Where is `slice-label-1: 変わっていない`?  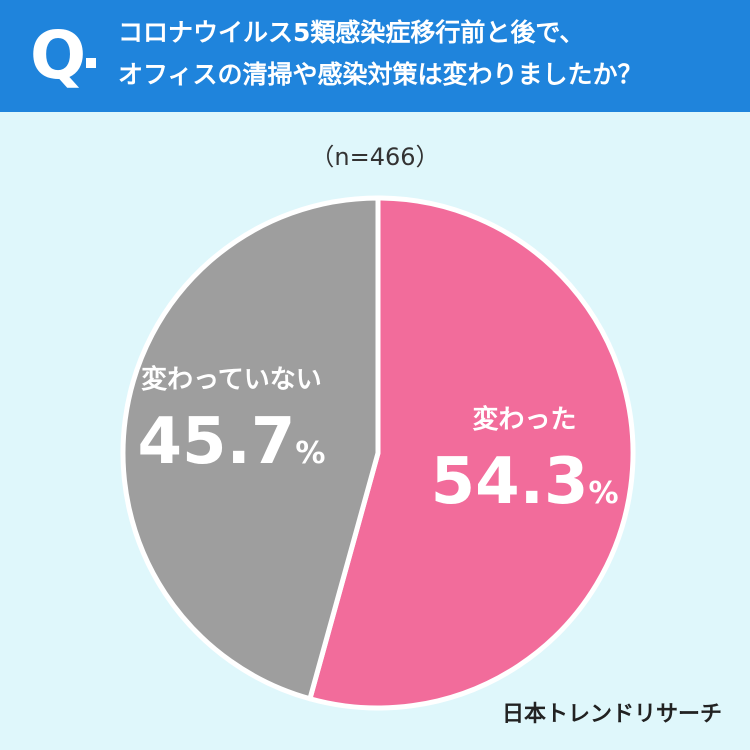 slice-label-1: 変わっていない is located at coordinates (231, 379).